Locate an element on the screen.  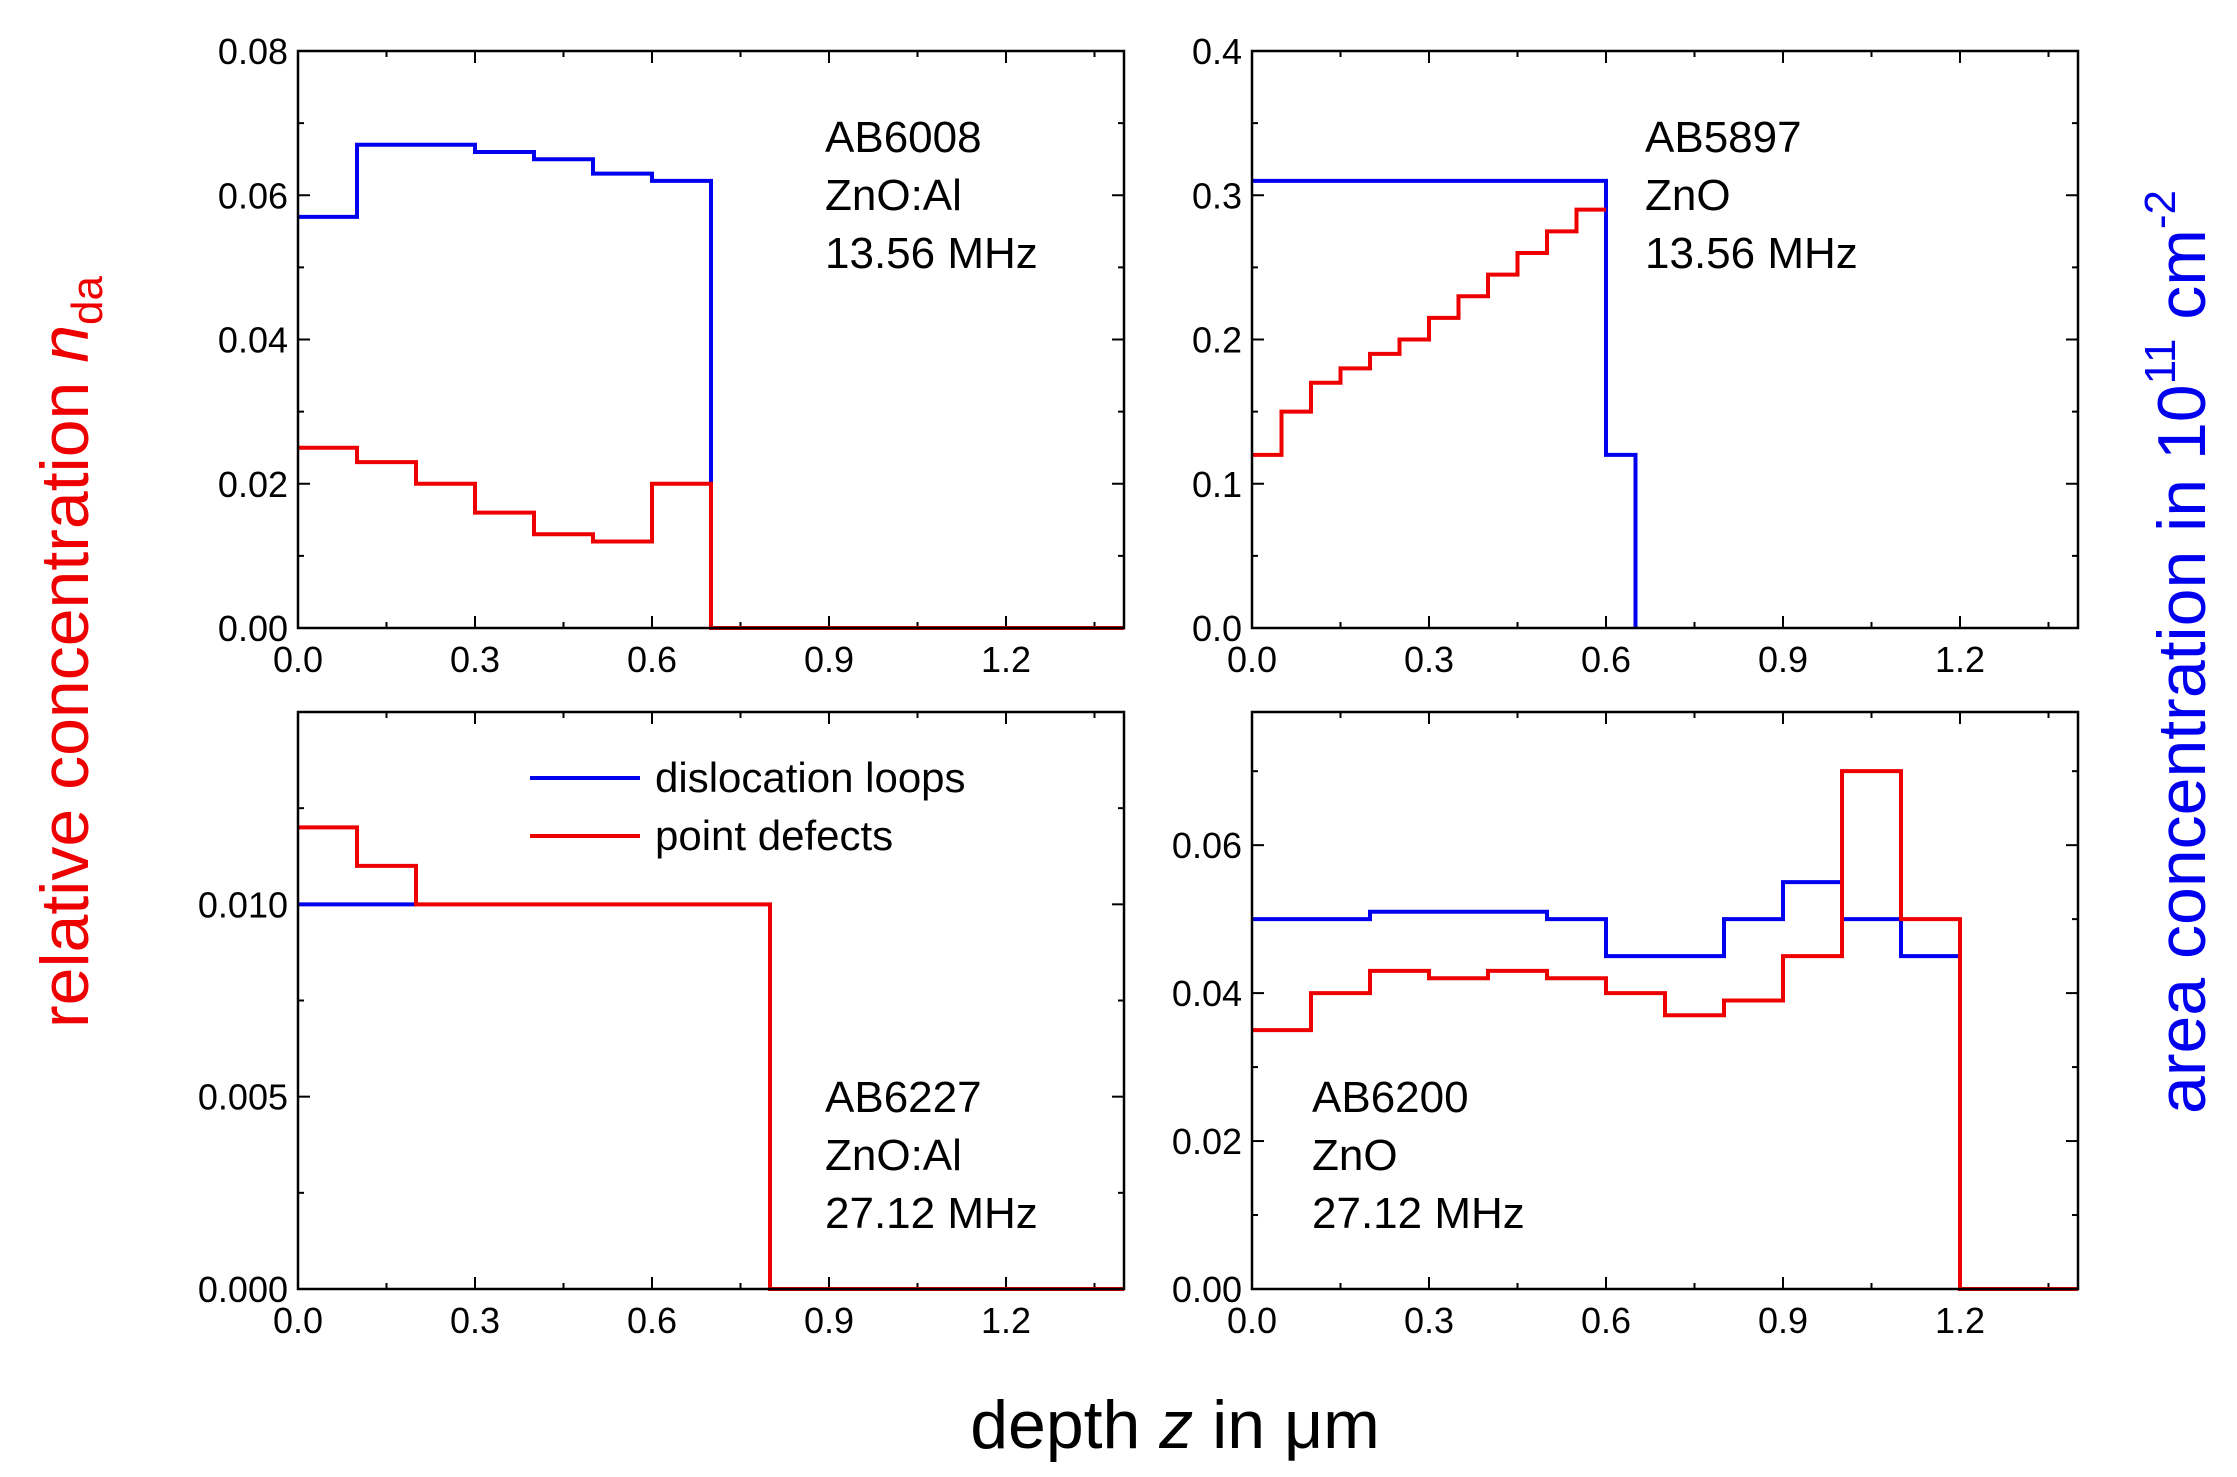
y-tick-label: 0.010 is located at coordinates (243, 904).